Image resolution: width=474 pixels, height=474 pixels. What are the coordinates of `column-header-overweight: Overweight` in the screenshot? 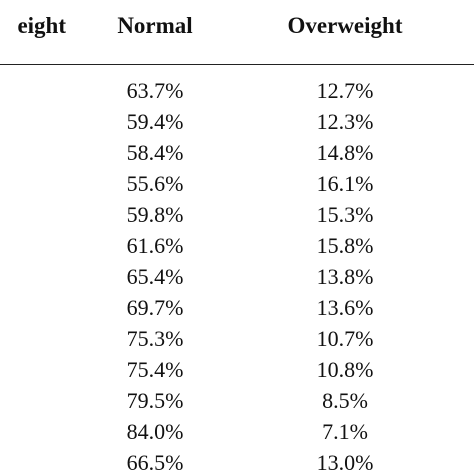 It's located at (345, 25).